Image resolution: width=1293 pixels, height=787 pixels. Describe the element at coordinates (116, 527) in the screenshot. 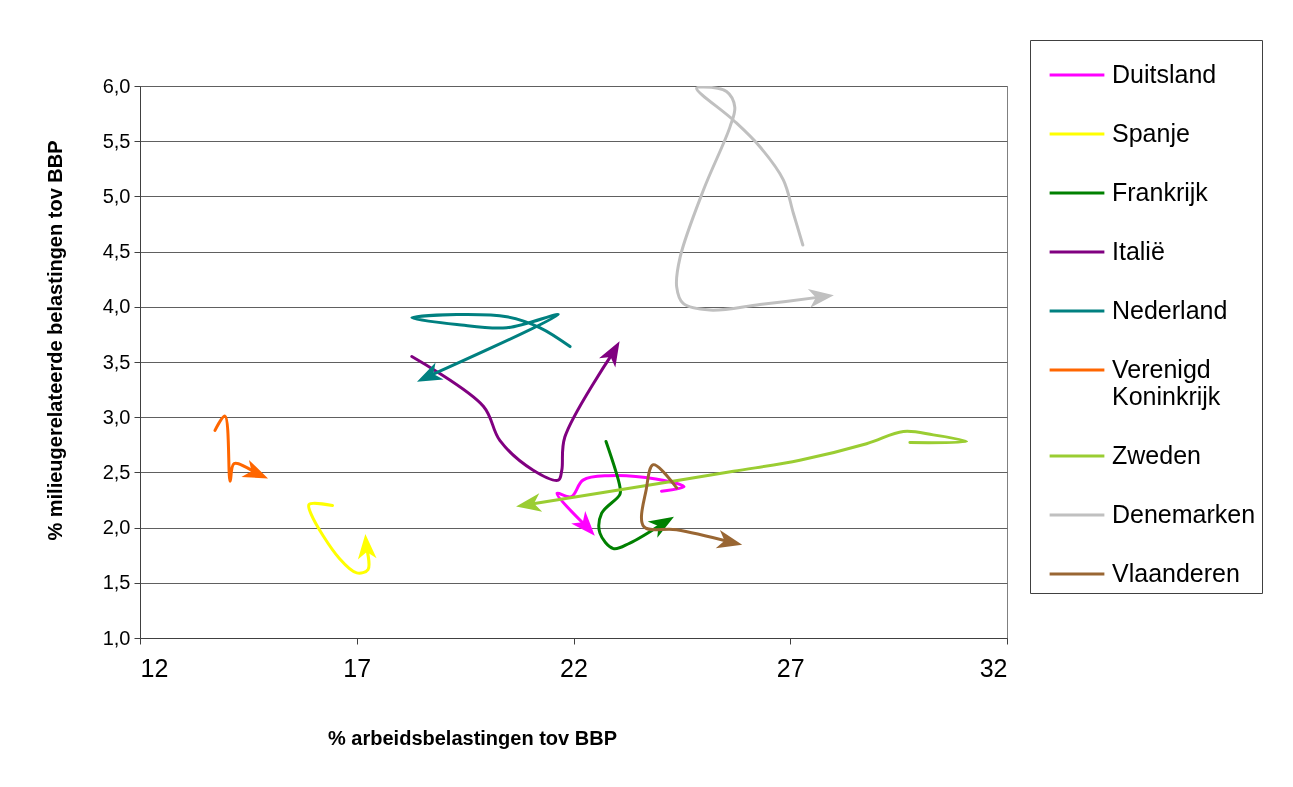

I see `y-tick-label: 2,0` at that location.